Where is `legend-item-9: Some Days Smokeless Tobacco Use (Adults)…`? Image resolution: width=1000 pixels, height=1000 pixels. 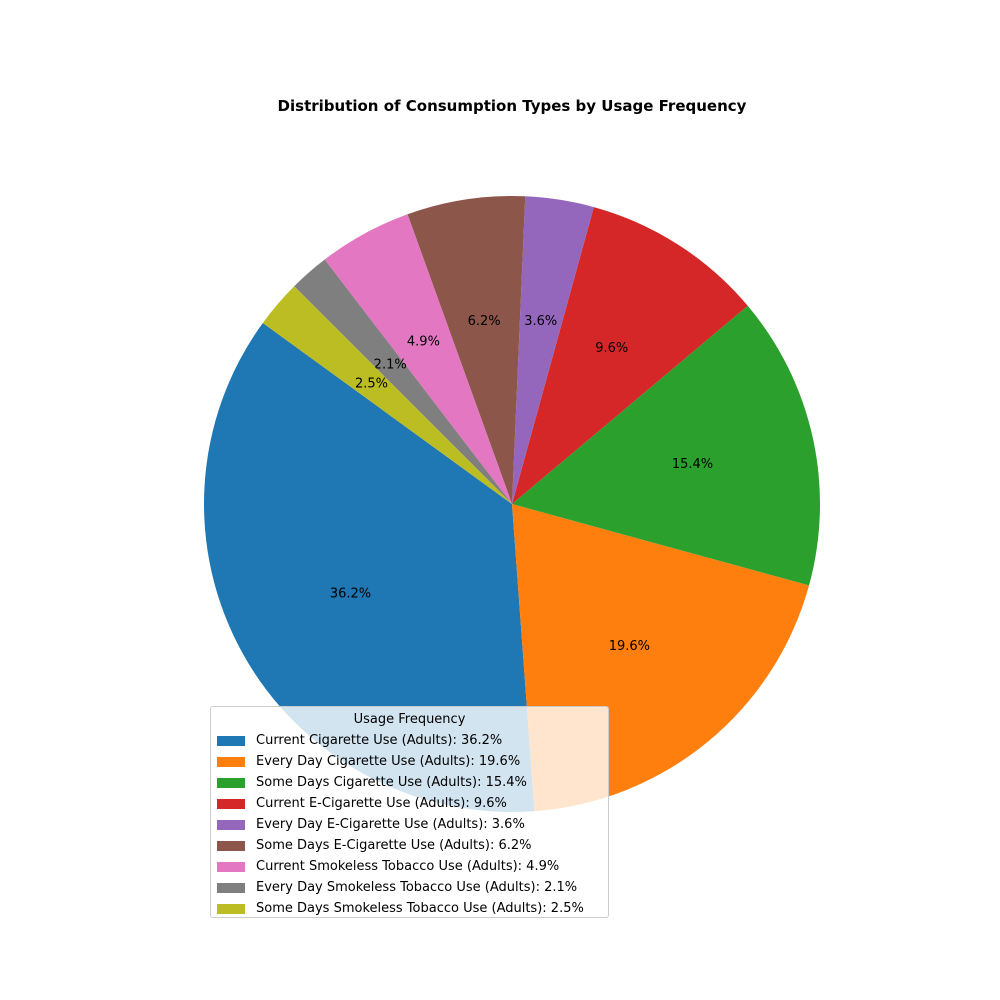
legend-item-9: Some Days Smokeless Tobacco Use (Adults)… is located at coordinates (409, 909).